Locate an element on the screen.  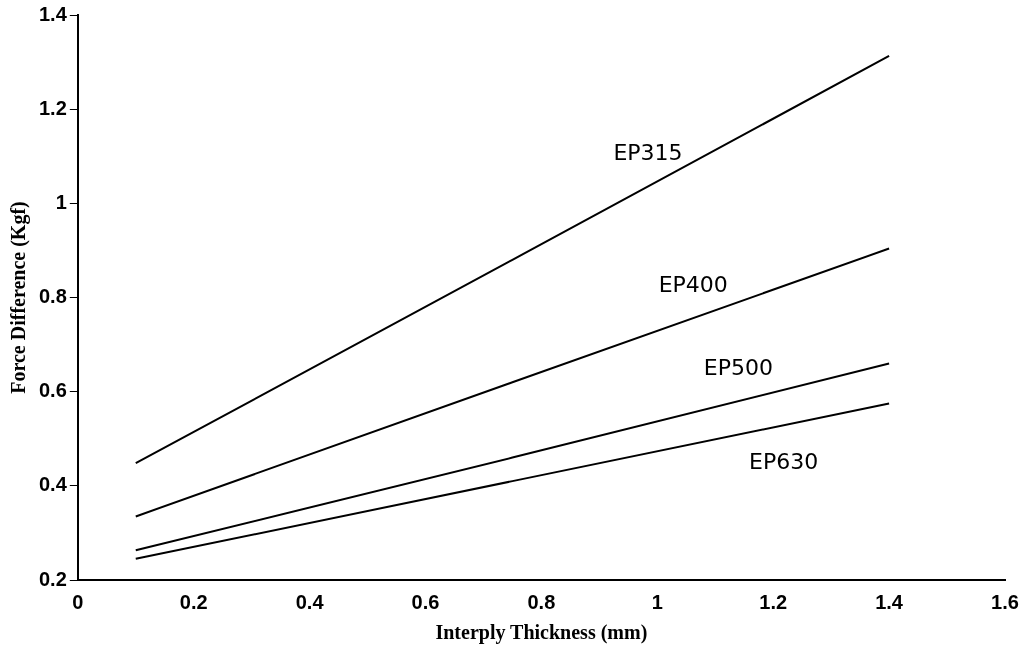
series-label: EP630 is located at coordinates (784, 461).